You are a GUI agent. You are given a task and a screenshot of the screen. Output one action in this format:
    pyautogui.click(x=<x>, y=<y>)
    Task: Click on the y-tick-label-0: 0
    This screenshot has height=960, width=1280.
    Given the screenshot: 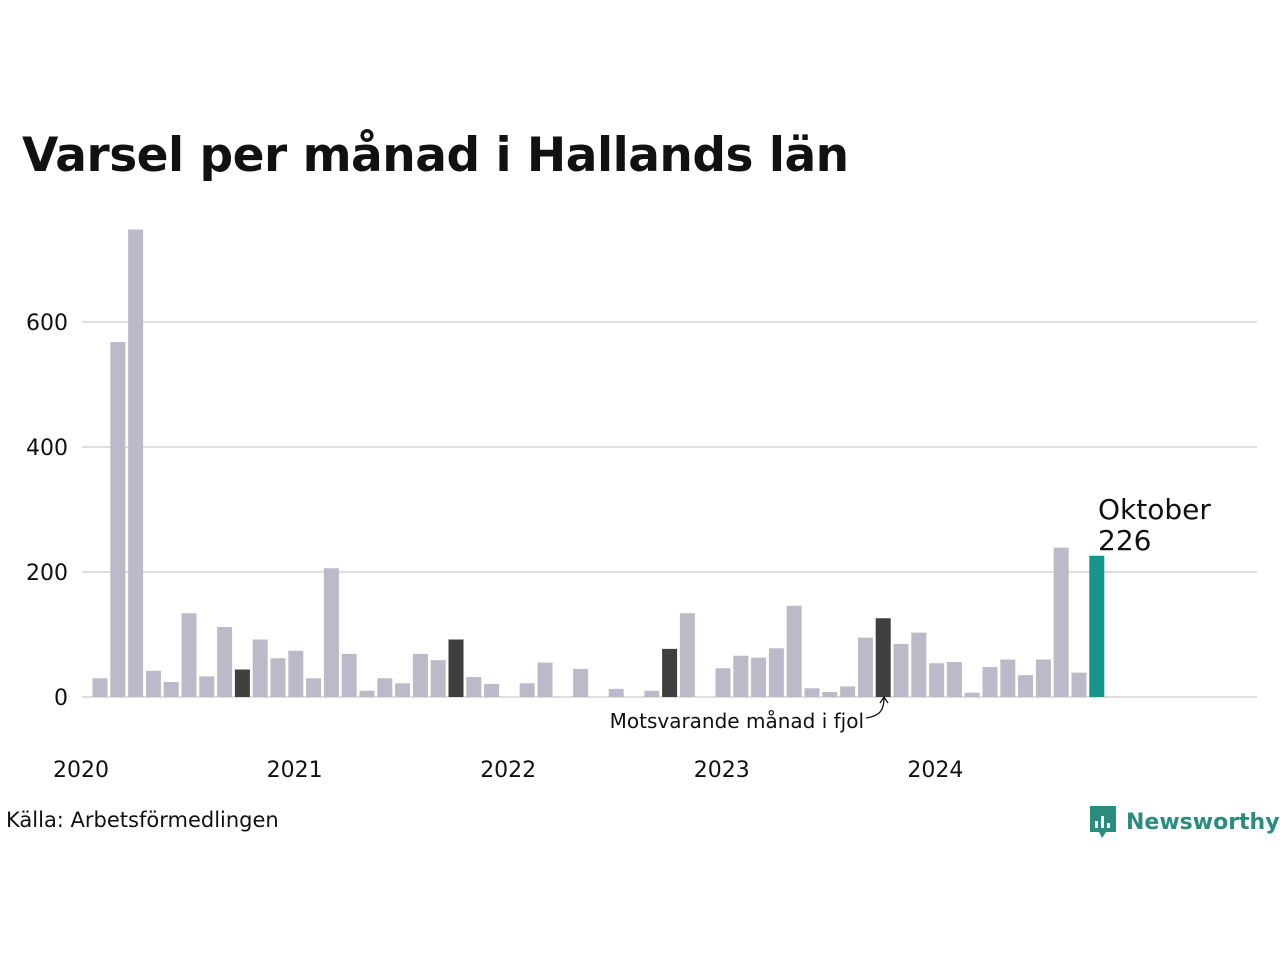 What is the action you would take?
    pyautogui.click(x=61, y=698)
    